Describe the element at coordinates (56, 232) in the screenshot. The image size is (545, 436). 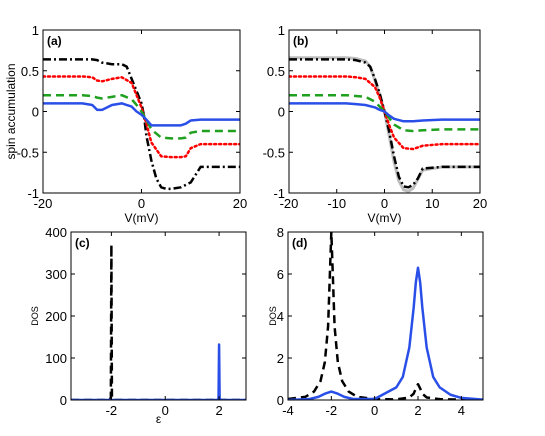
I see `y-tick-label: 400` at that location.